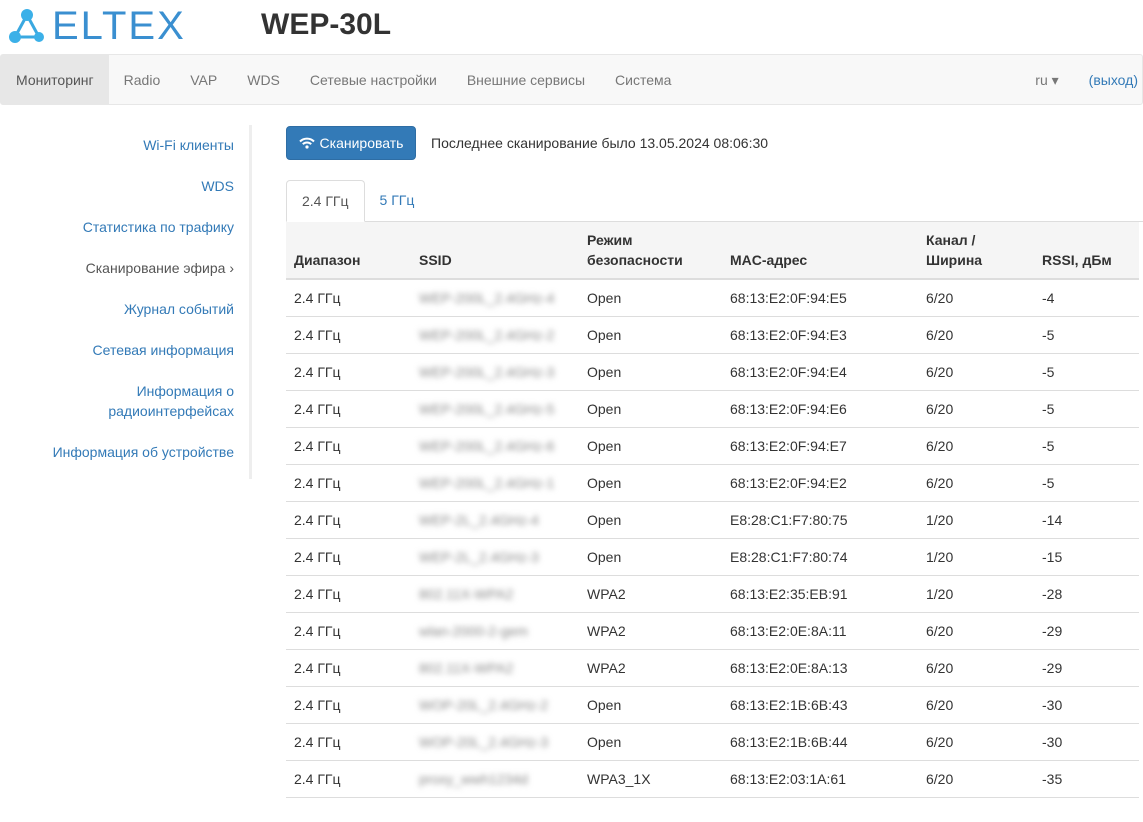  I want to click on ssid-cell: WOP-20L_2.4GHz-2, so click(495, 705).